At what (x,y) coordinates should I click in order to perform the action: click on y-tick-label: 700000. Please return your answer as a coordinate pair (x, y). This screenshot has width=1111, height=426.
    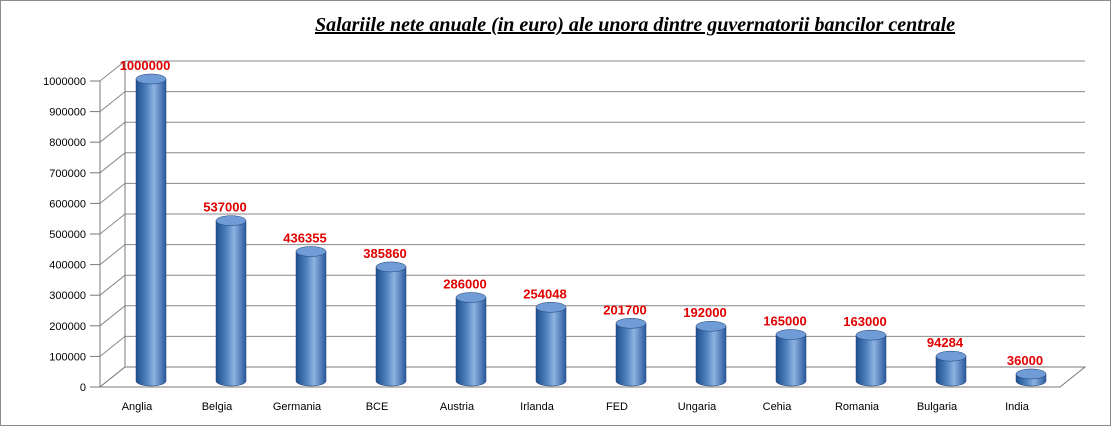
    Looking at the image, I should click on (67, 174).